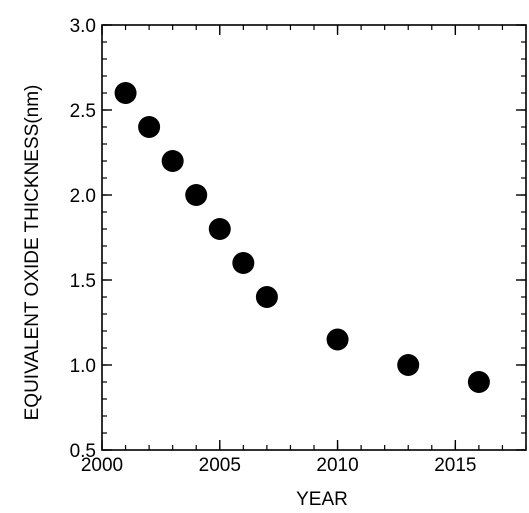  I want to click on y-tick-label: 2.5, so click(83, 111).